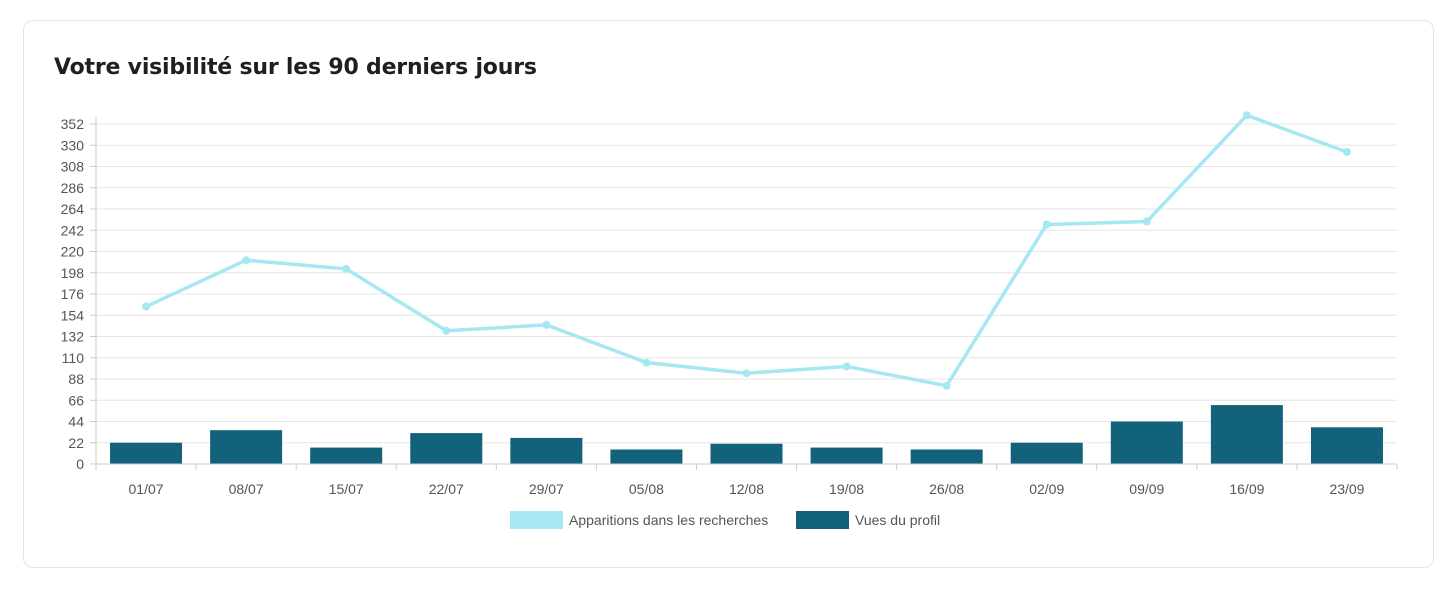 This screenshot has height=591, width=1456. I want to click on y-tick-label: 286, so click(73, 188).